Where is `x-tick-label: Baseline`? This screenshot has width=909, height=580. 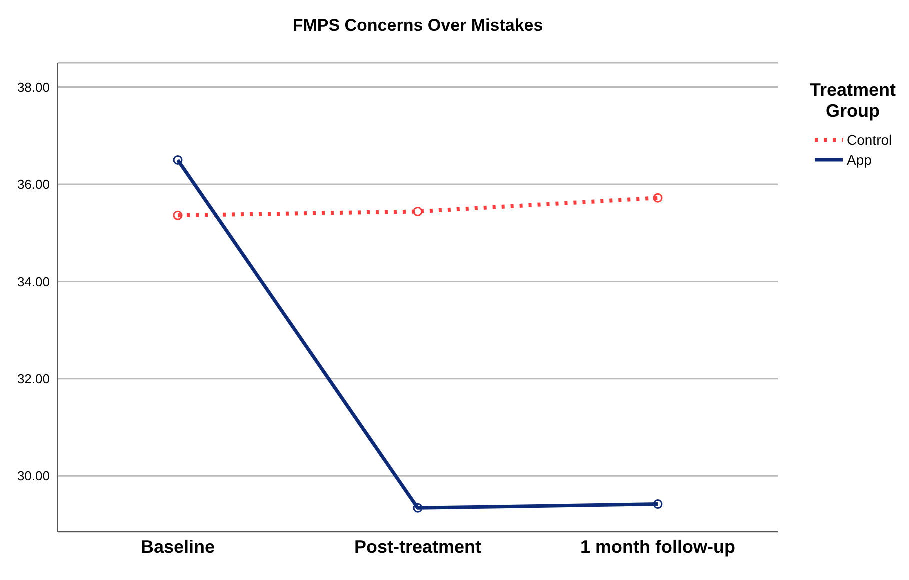
x-tick-label: Baseline is located at coordinates (178, 546).